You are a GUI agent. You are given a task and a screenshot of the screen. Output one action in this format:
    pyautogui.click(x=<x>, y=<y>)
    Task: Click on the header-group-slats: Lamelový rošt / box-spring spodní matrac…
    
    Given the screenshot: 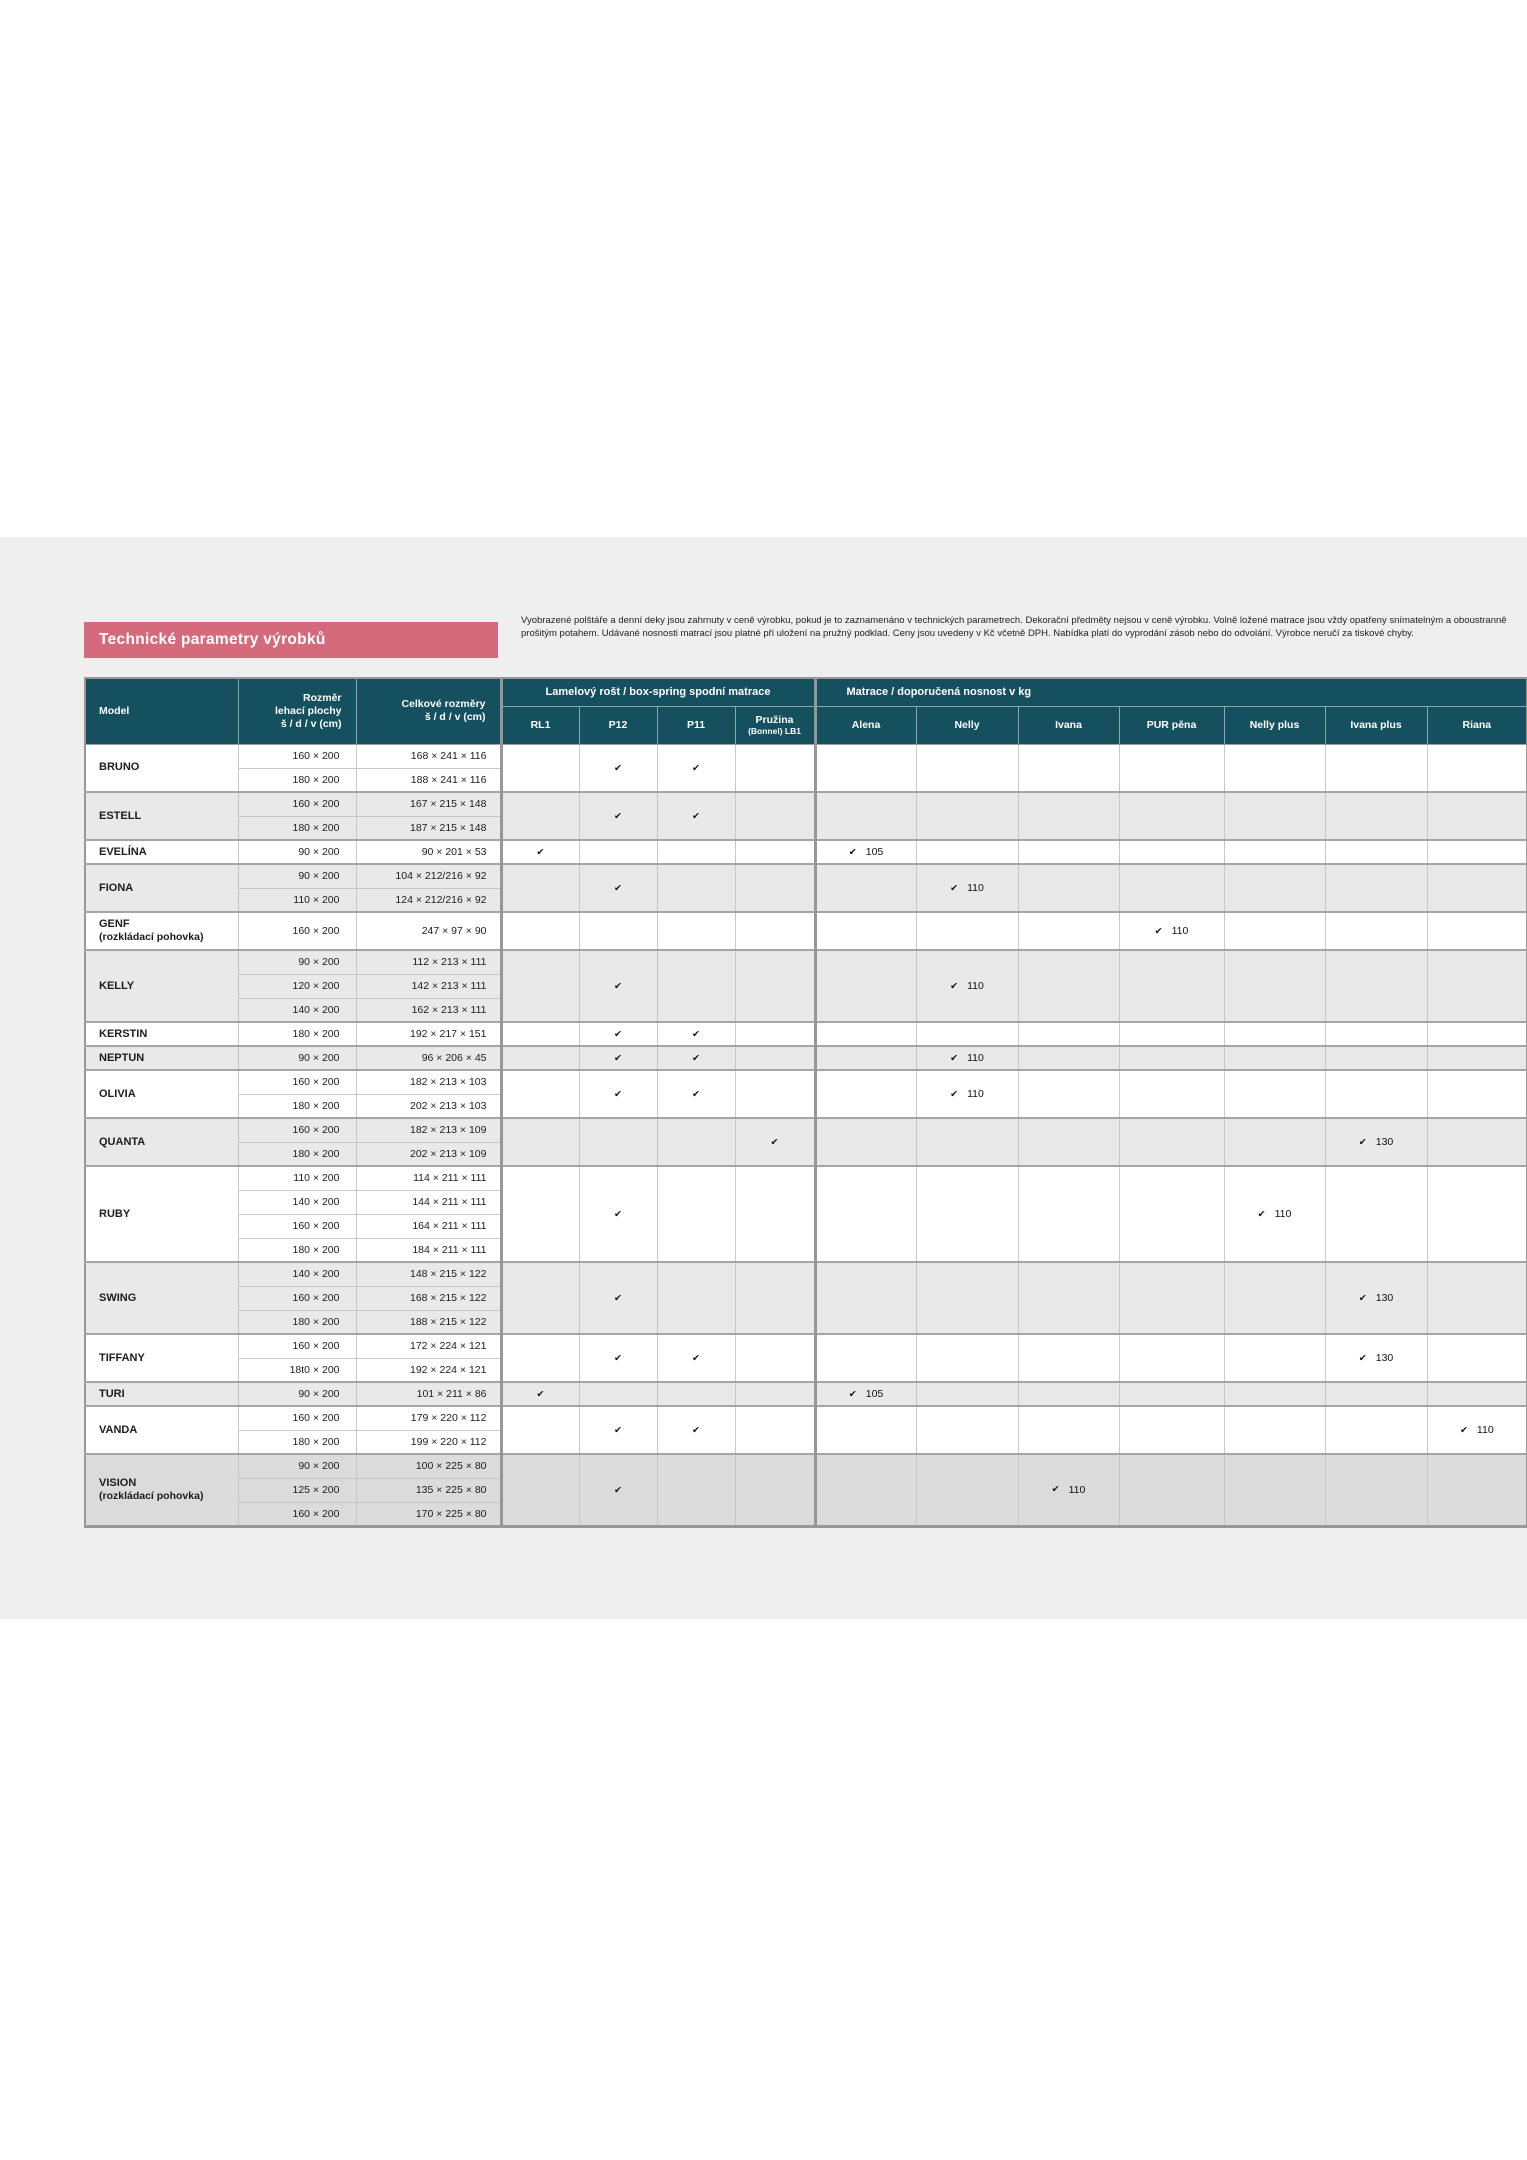 What is the action you would take?
    pyautogui.click(x=657, y=692)
    